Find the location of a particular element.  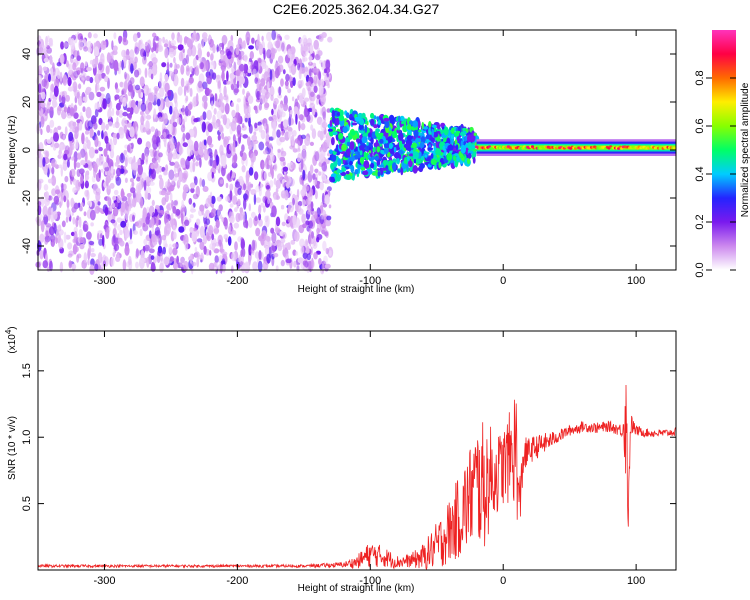

figure-title: C2E6.2025.362.04.34.G27 is located at coordinates (356, 9).